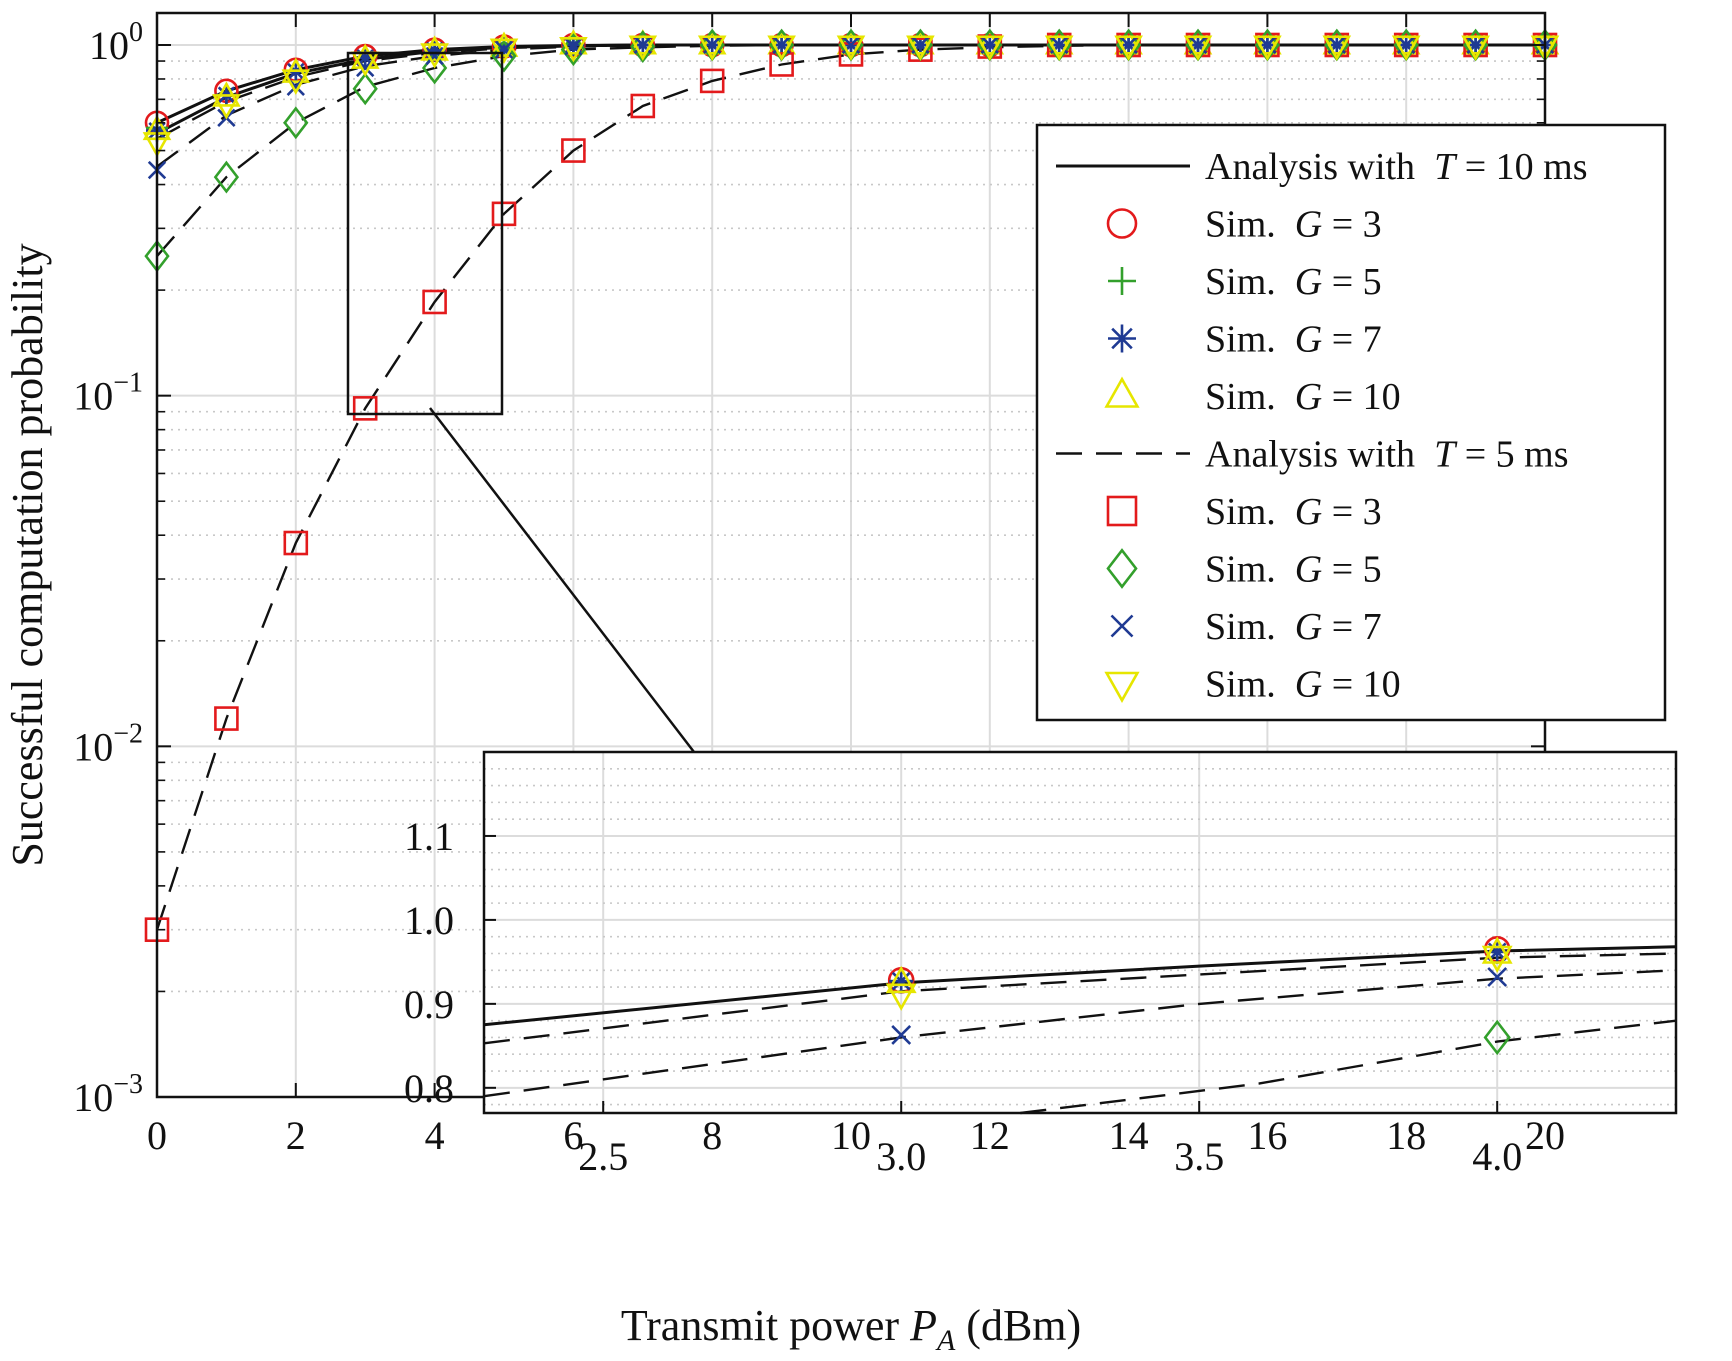  Describe the element at coordinates (1122, 281) in the screenshot. I see `legend-marker-2-shape` at that location.